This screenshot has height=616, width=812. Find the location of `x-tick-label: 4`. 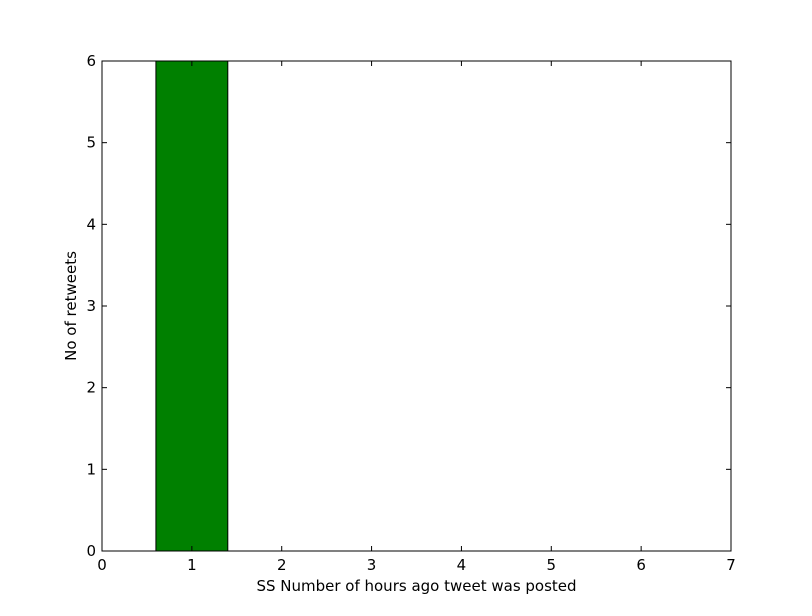

x-tick-label: 4 is located at coordinates (462, 565).